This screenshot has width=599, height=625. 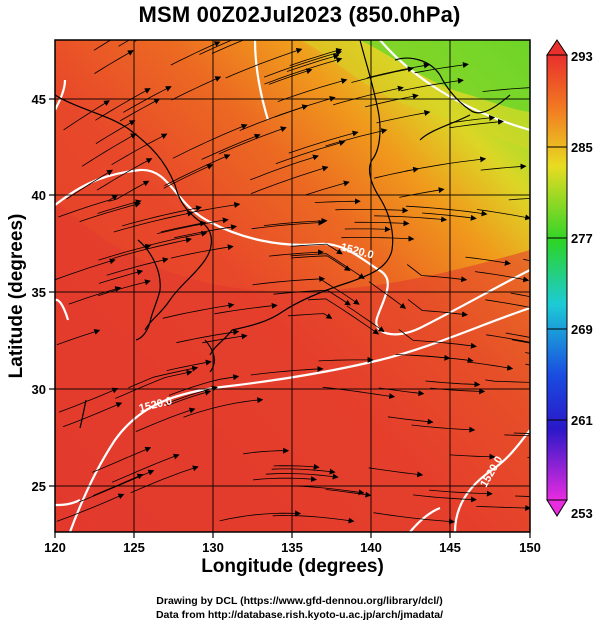 What do you see at coordinates (55, 547) in the screenshot?
I see `x-tick-label: 120` at bounding box center [55, 547].